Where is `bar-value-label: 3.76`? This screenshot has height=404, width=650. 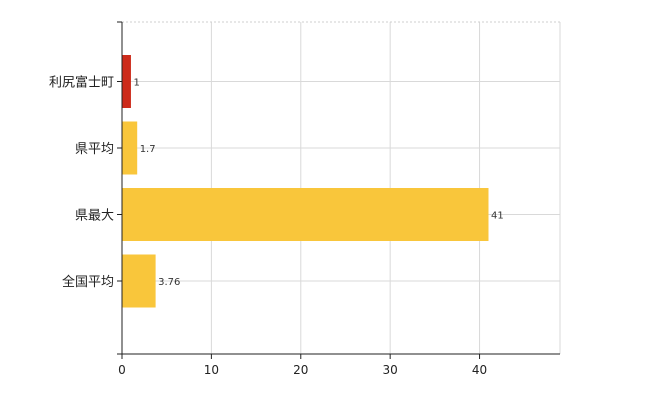
bar-value-label: 3.76 is located at coordinates (169, 282).